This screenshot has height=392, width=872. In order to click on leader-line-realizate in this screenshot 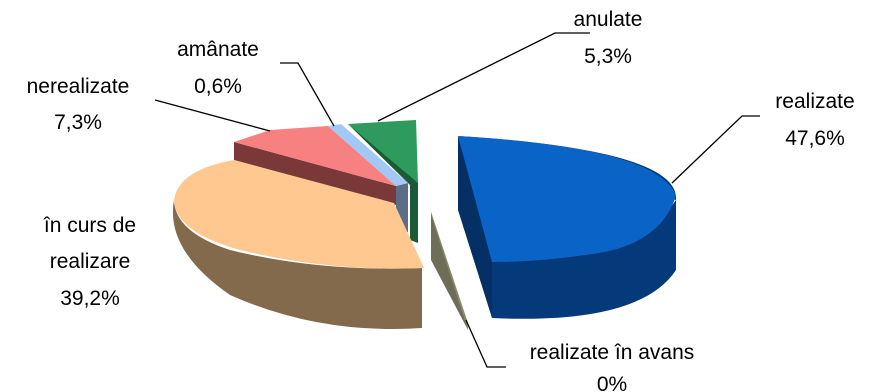, I will do `click(715, 149)`.